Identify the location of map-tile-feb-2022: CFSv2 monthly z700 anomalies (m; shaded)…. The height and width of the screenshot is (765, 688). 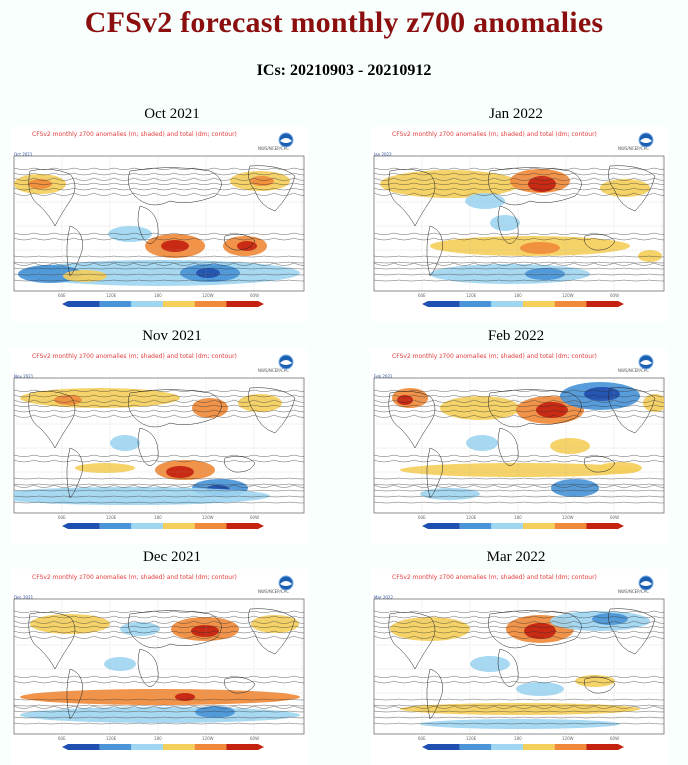
(519, 446).